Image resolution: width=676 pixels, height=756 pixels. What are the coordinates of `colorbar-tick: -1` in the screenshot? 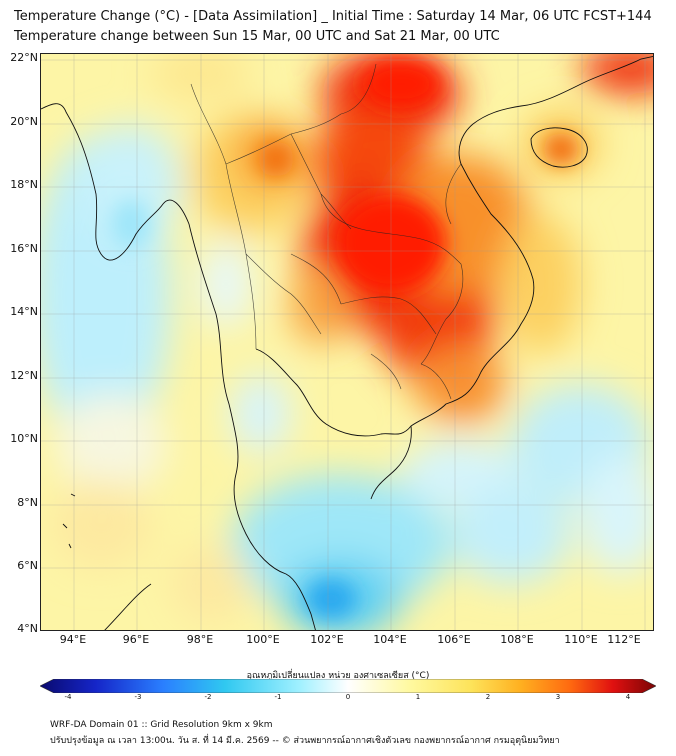 It's located at (278, 697).